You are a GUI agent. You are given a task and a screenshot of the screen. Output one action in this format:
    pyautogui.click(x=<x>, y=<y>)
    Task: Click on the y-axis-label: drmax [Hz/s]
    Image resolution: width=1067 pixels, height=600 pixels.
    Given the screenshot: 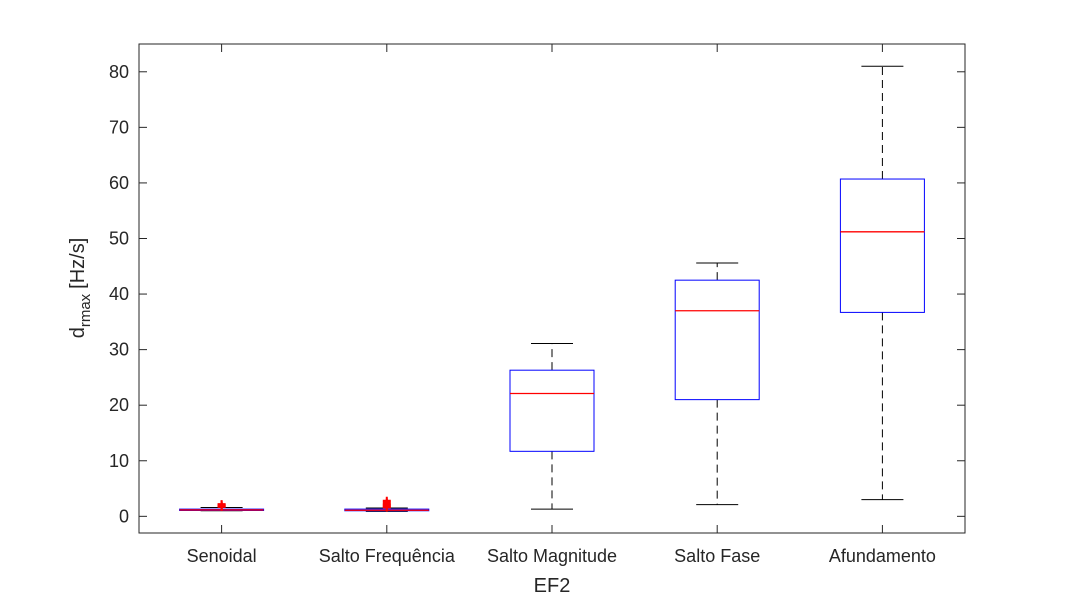 What is the action you would take?
    pyautogui.click(x=80, y=288)
    